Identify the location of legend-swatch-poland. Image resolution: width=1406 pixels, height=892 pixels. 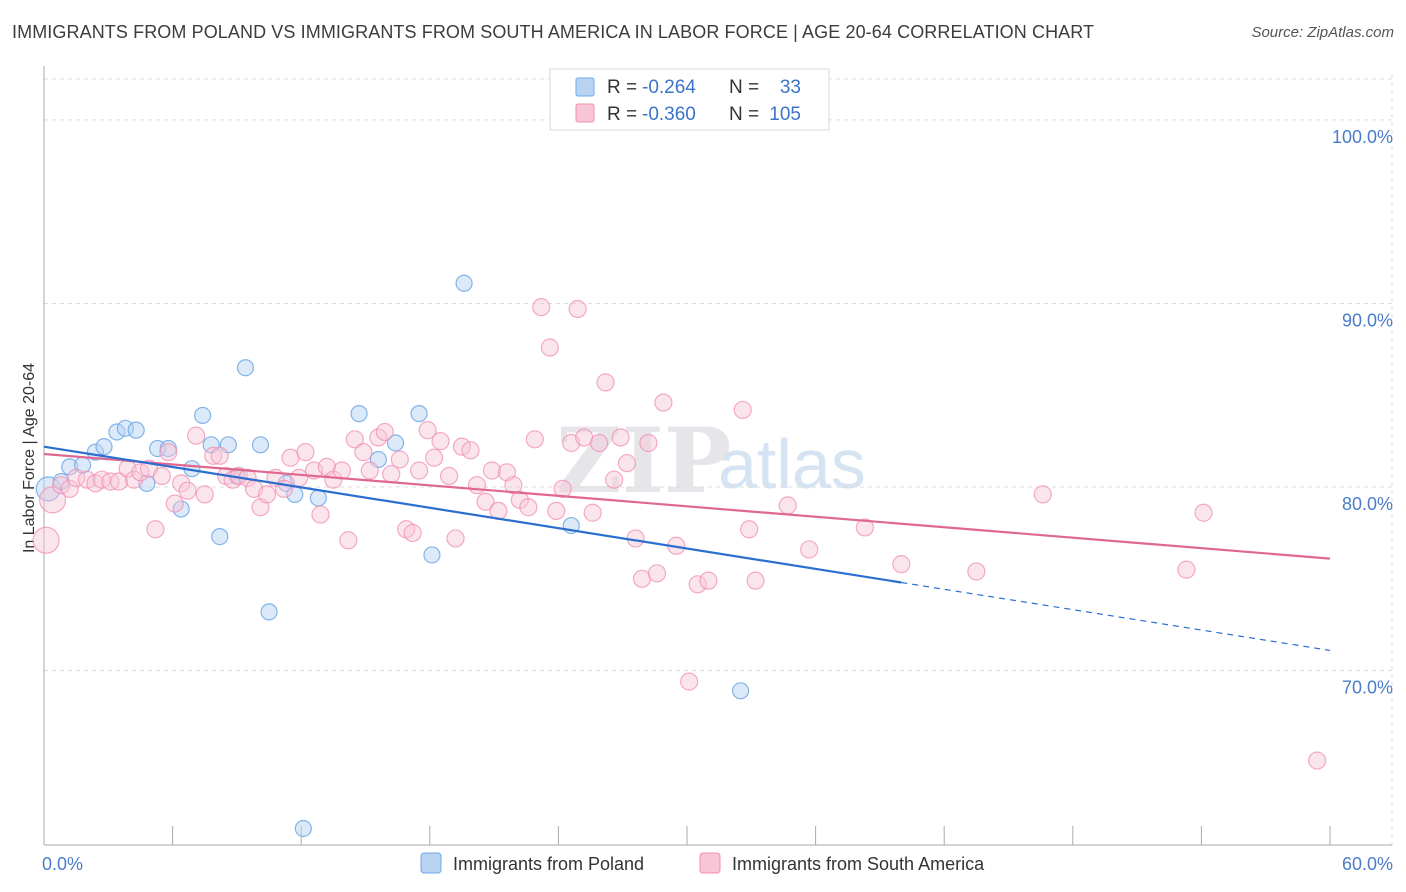
(585, 87).